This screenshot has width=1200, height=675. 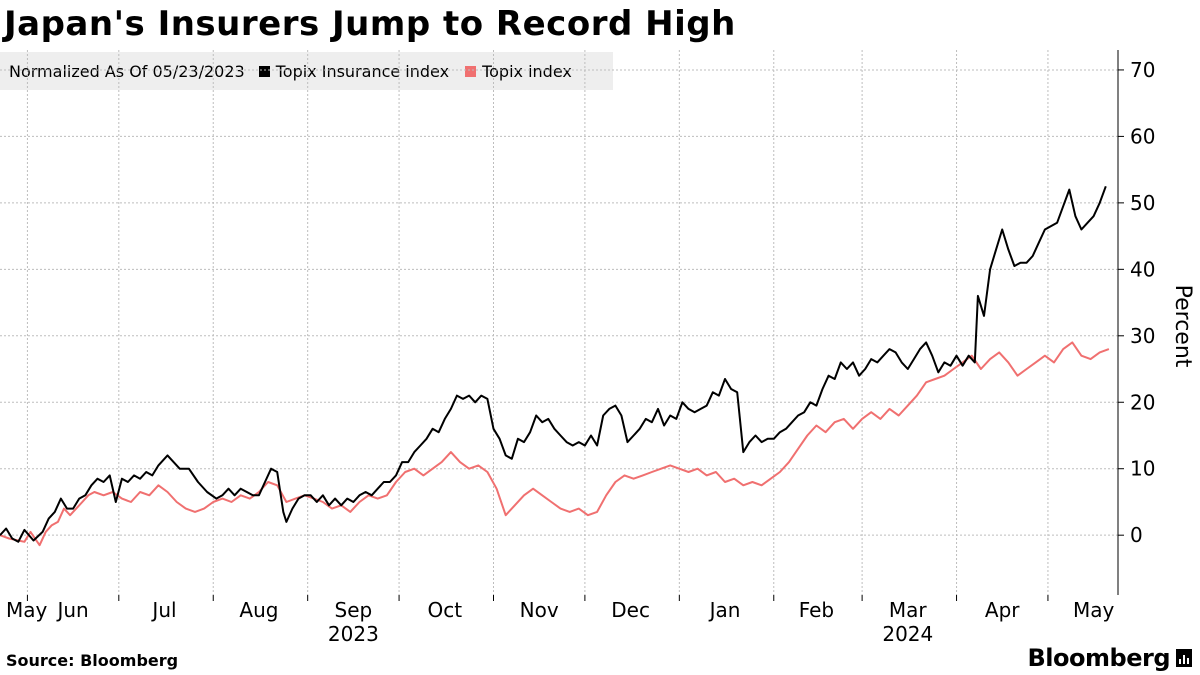 What do you see at coordinates (1142, 203) in the screenshot?
I see `y-tick-label: 50` at bounding box center [1142, 203].